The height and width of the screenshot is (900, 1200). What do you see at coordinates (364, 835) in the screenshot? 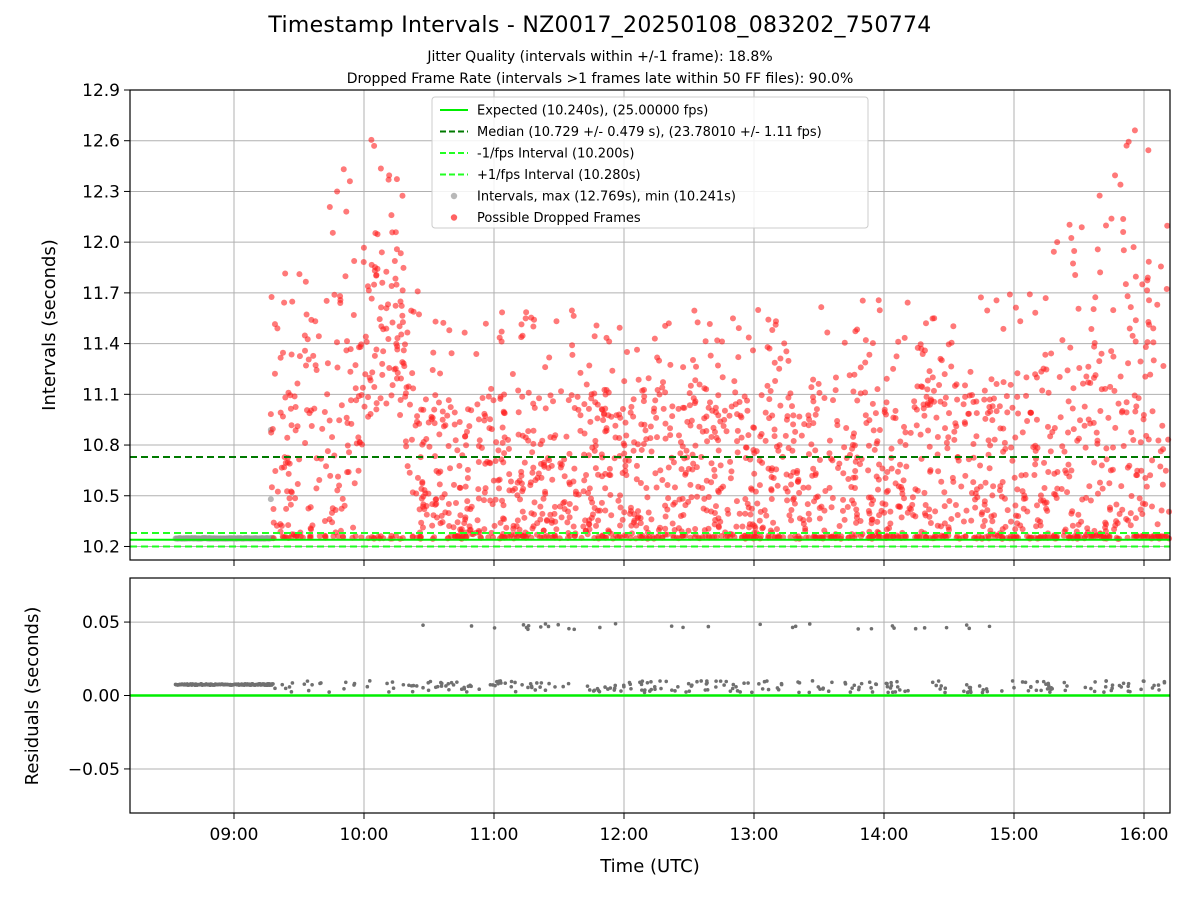
I see `x-tick-label: 10:00` at bounding box center [364, 835].